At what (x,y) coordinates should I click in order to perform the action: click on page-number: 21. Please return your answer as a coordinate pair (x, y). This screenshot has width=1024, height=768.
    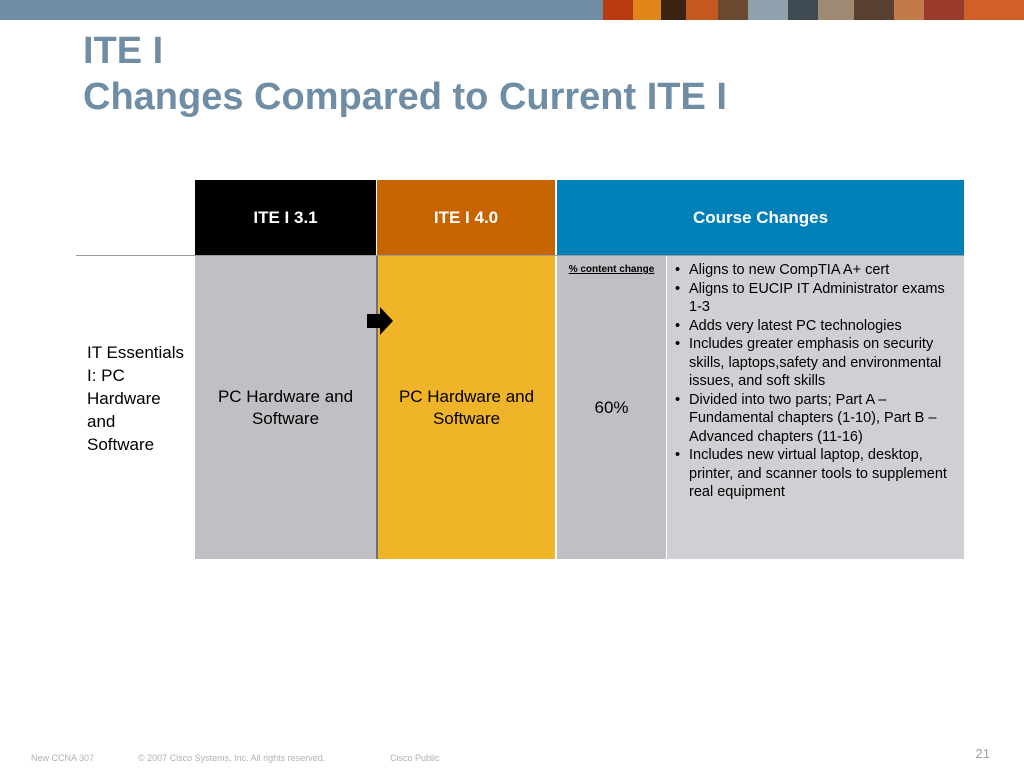
    Looking at the image, I should click on (982, 753).